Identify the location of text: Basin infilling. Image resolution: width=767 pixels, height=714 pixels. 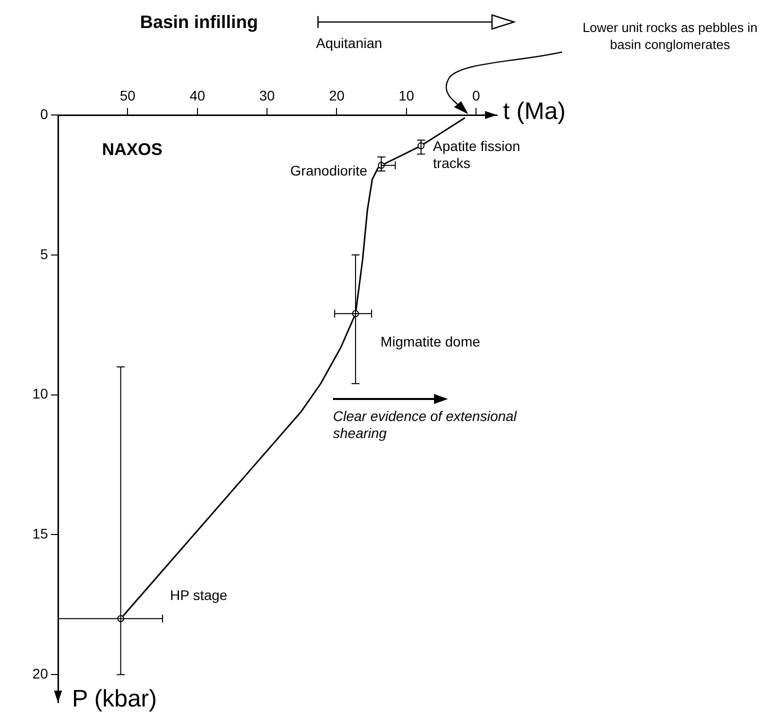
(199, 22).